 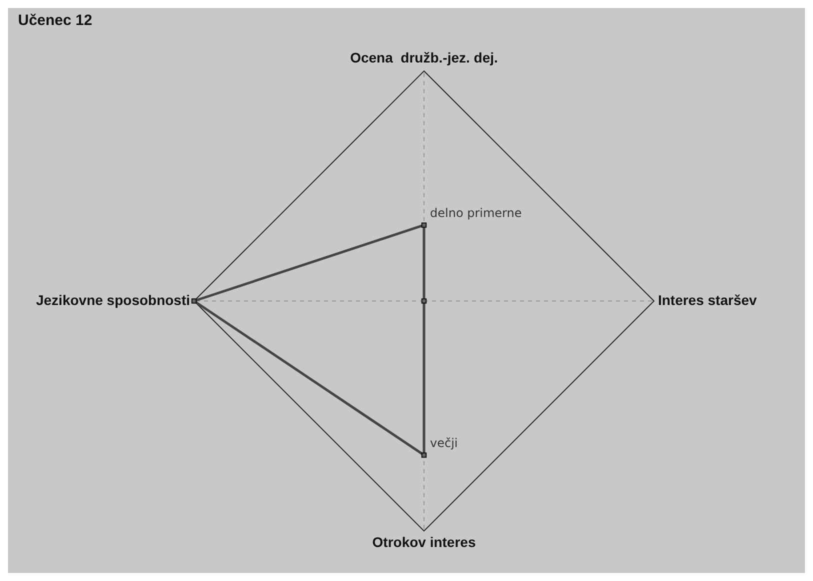 I want to click on spoke-label: Ocena družb.-jez. dej., so click(x=424, y=57).